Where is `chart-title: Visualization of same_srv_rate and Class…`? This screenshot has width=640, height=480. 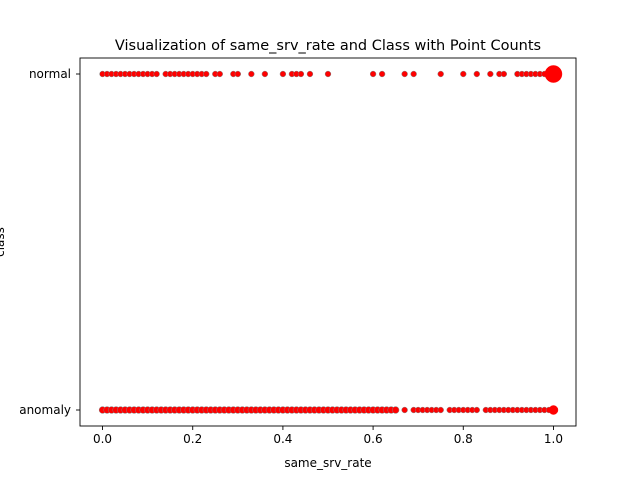
chart-title: Visualization of same_srv_rate and Class… is located at coordinates (328, 46).